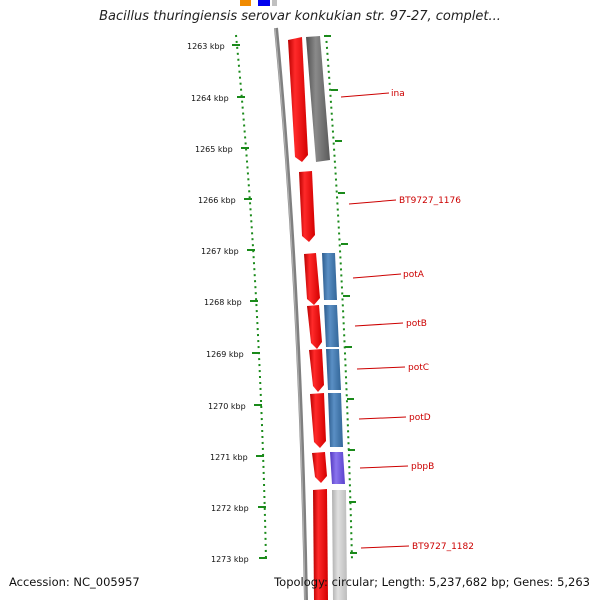 This screenshot has height=600, width=600. Describe the element at coordinates (227, 406) in the screenshot. I see `ruler-label: 1270 kbp` at that location.